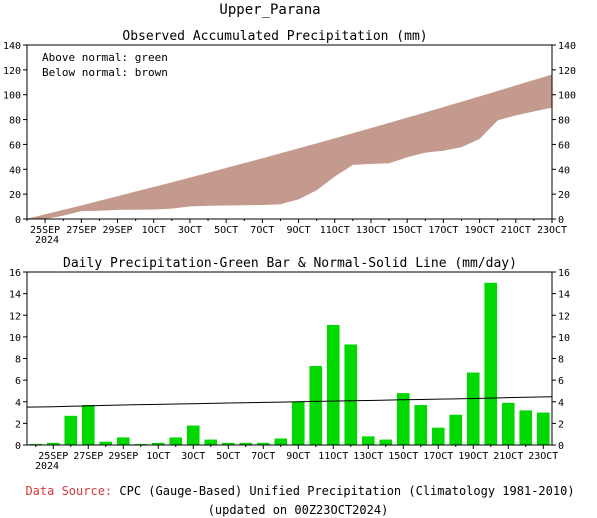 This screenshot has width=597, height=518. I want to click on accumulated-ytick-right-label: 40, so click(564, 170).